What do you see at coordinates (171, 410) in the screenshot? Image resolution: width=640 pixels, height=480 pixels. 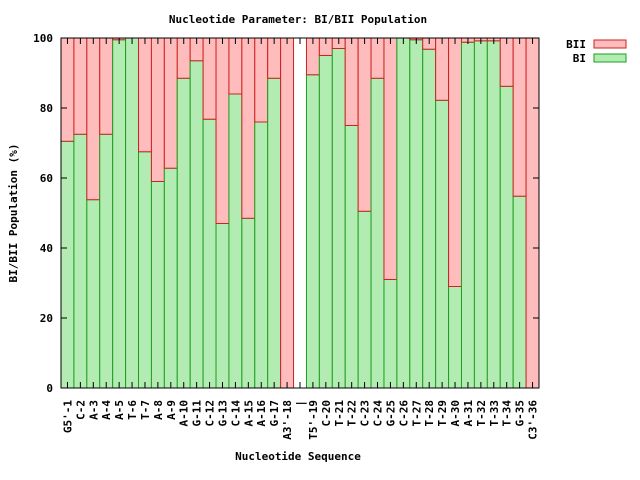 I see `x-tick-label: A-9` at bounding box center [171, 410].